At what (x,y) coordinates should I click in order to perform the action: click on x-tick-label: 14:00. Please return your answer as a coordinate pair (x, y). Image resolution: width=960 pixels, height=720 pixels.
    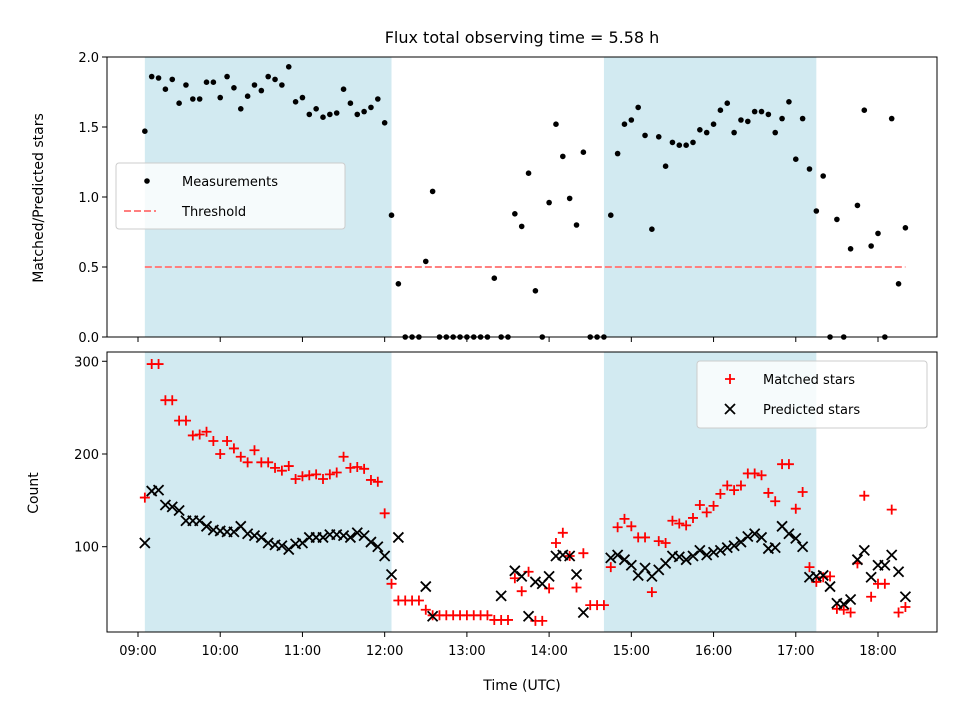
    Looking at the image, I should click on (548, 651).